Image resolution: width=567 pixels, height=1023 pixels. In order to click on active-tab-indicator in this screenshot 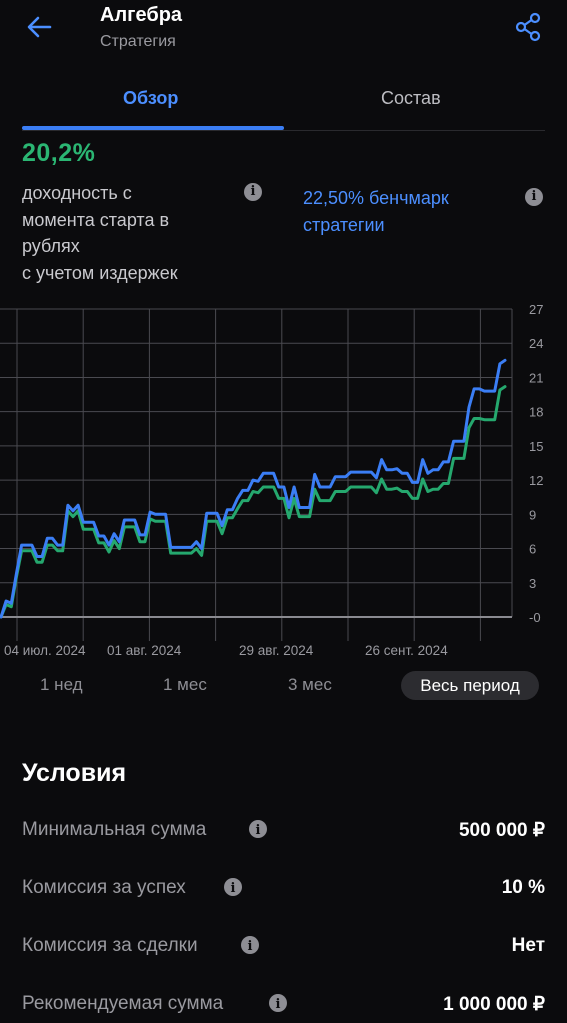, I will do `click(153, 128)`.